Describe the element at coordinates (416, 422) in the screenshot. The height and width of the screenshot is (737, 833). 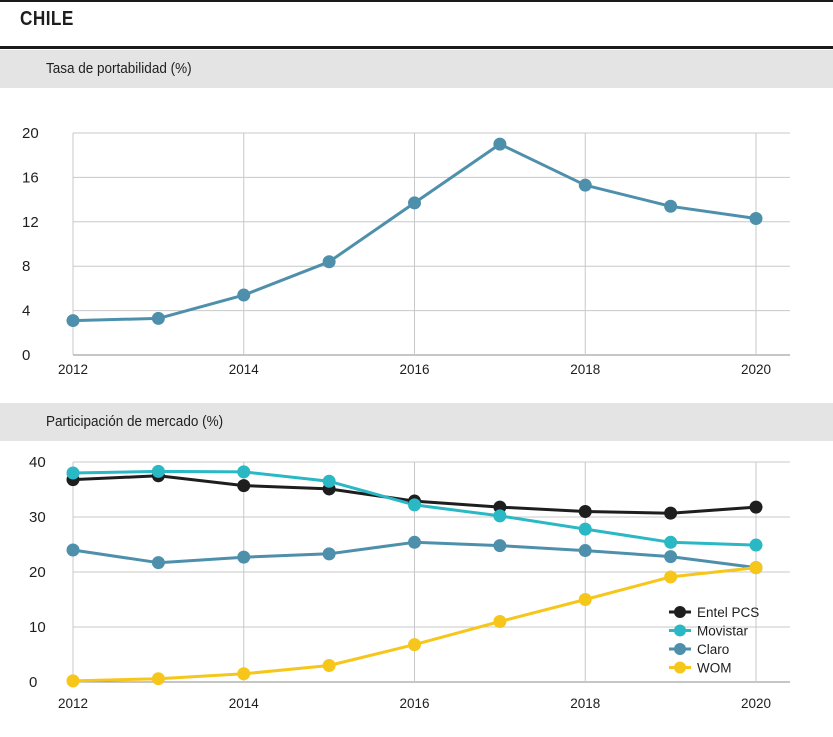
I see `section-header-market-share: Participación de mercado (%)` at that location.